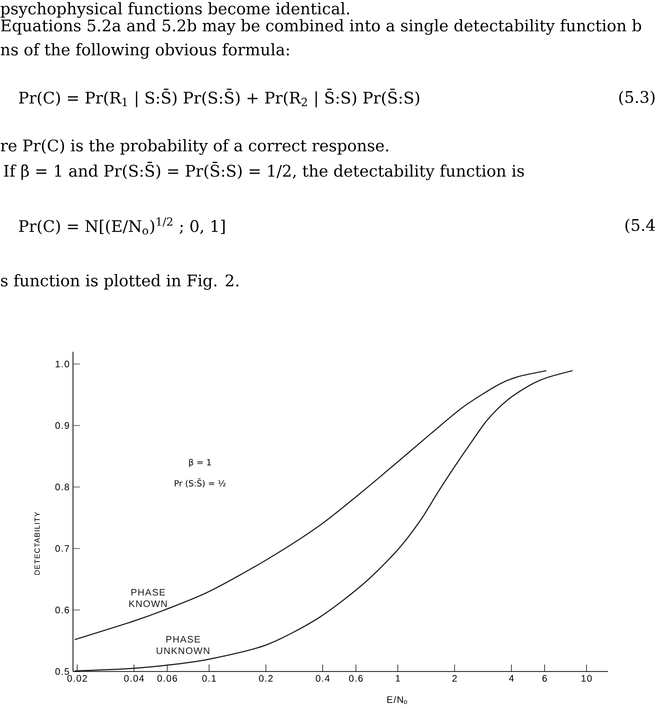  I want to click on y-tick-label: 0.9, so click(62, 425).